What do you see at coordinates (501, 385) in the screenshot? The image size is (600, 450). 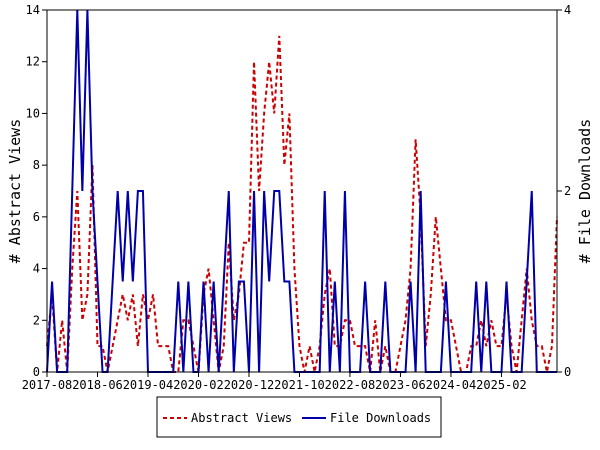 I see `x-tick-label: 2025-02` at bounding box center [501, 385].